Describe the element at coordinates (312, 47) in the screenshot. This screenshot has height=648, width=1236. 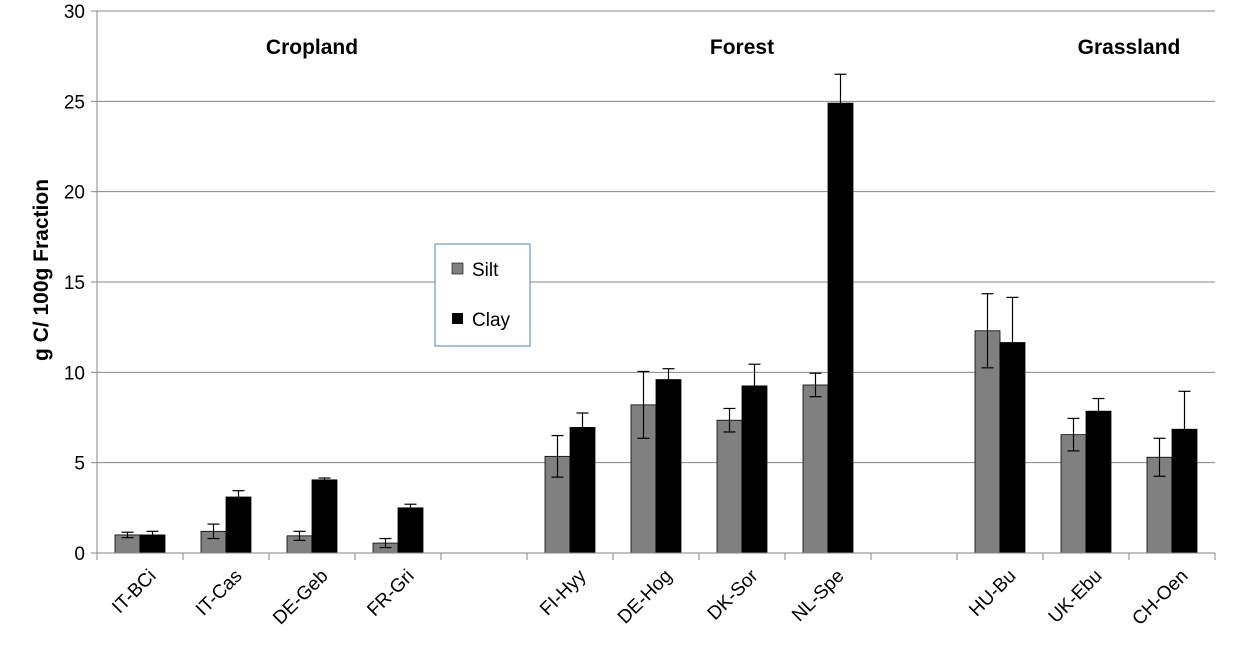
I see `group-label: Cropland` at that location.